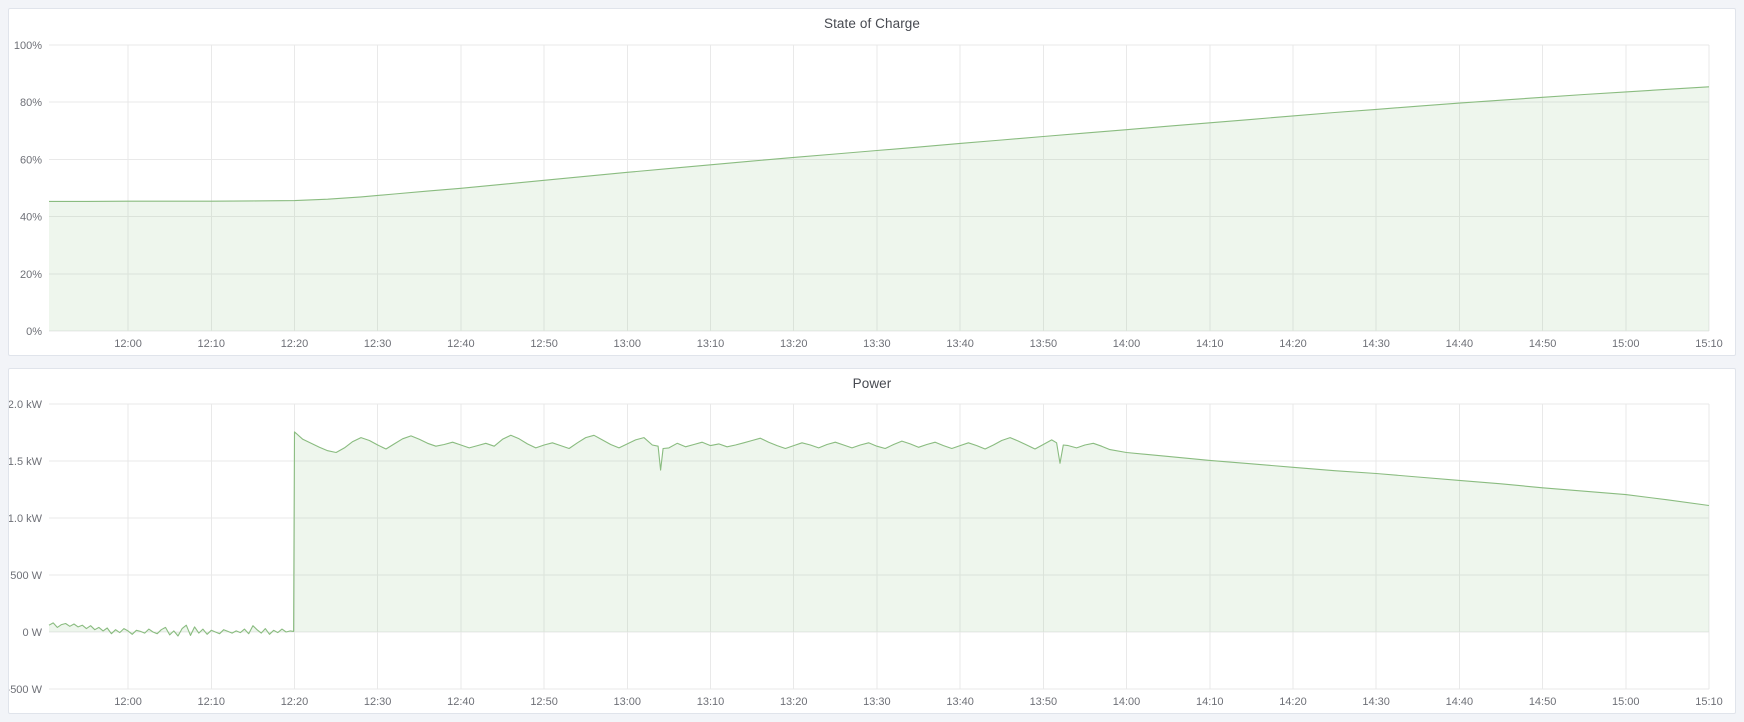  What do you see at coordinates (31, 103) in the screenshot?
I see `y-axis-tick-label: 80%` at bounding box center [31, 103].